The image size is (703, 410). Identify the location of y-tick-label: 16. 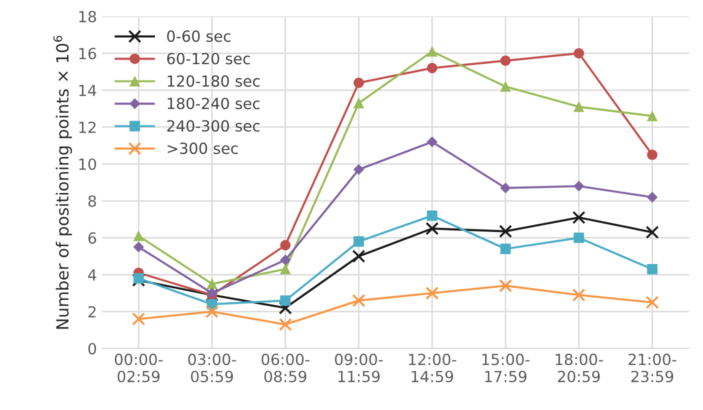
(87, 54).